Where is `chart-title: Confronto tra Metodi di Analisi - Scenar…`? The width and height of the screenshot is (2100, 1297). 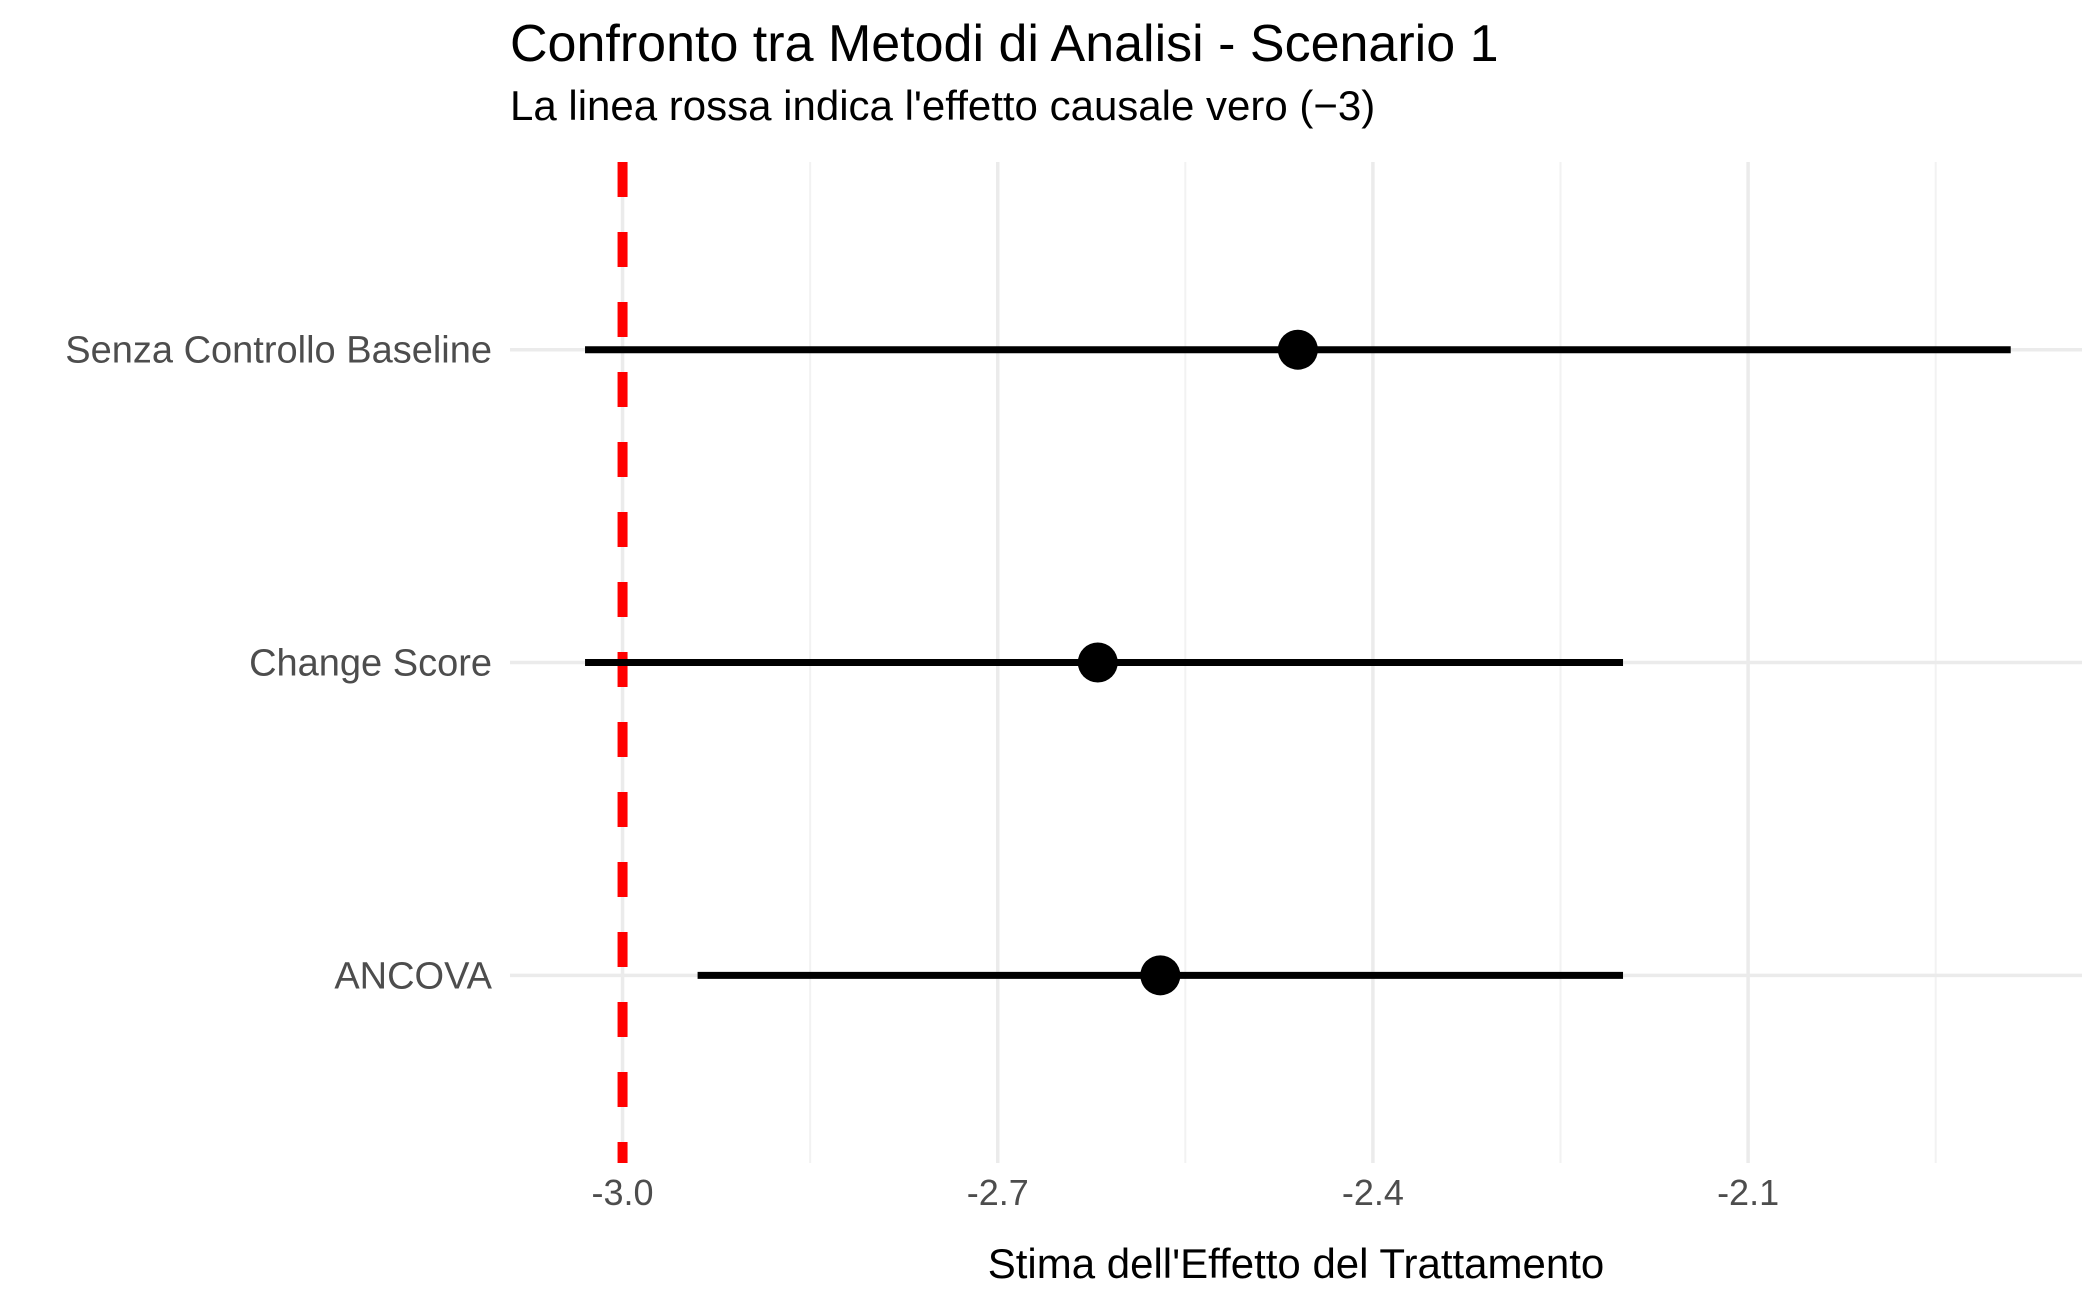
chart-title: Confronto tra Metodi di Analisi - Scenar… is located at coordinates (1004, 44).